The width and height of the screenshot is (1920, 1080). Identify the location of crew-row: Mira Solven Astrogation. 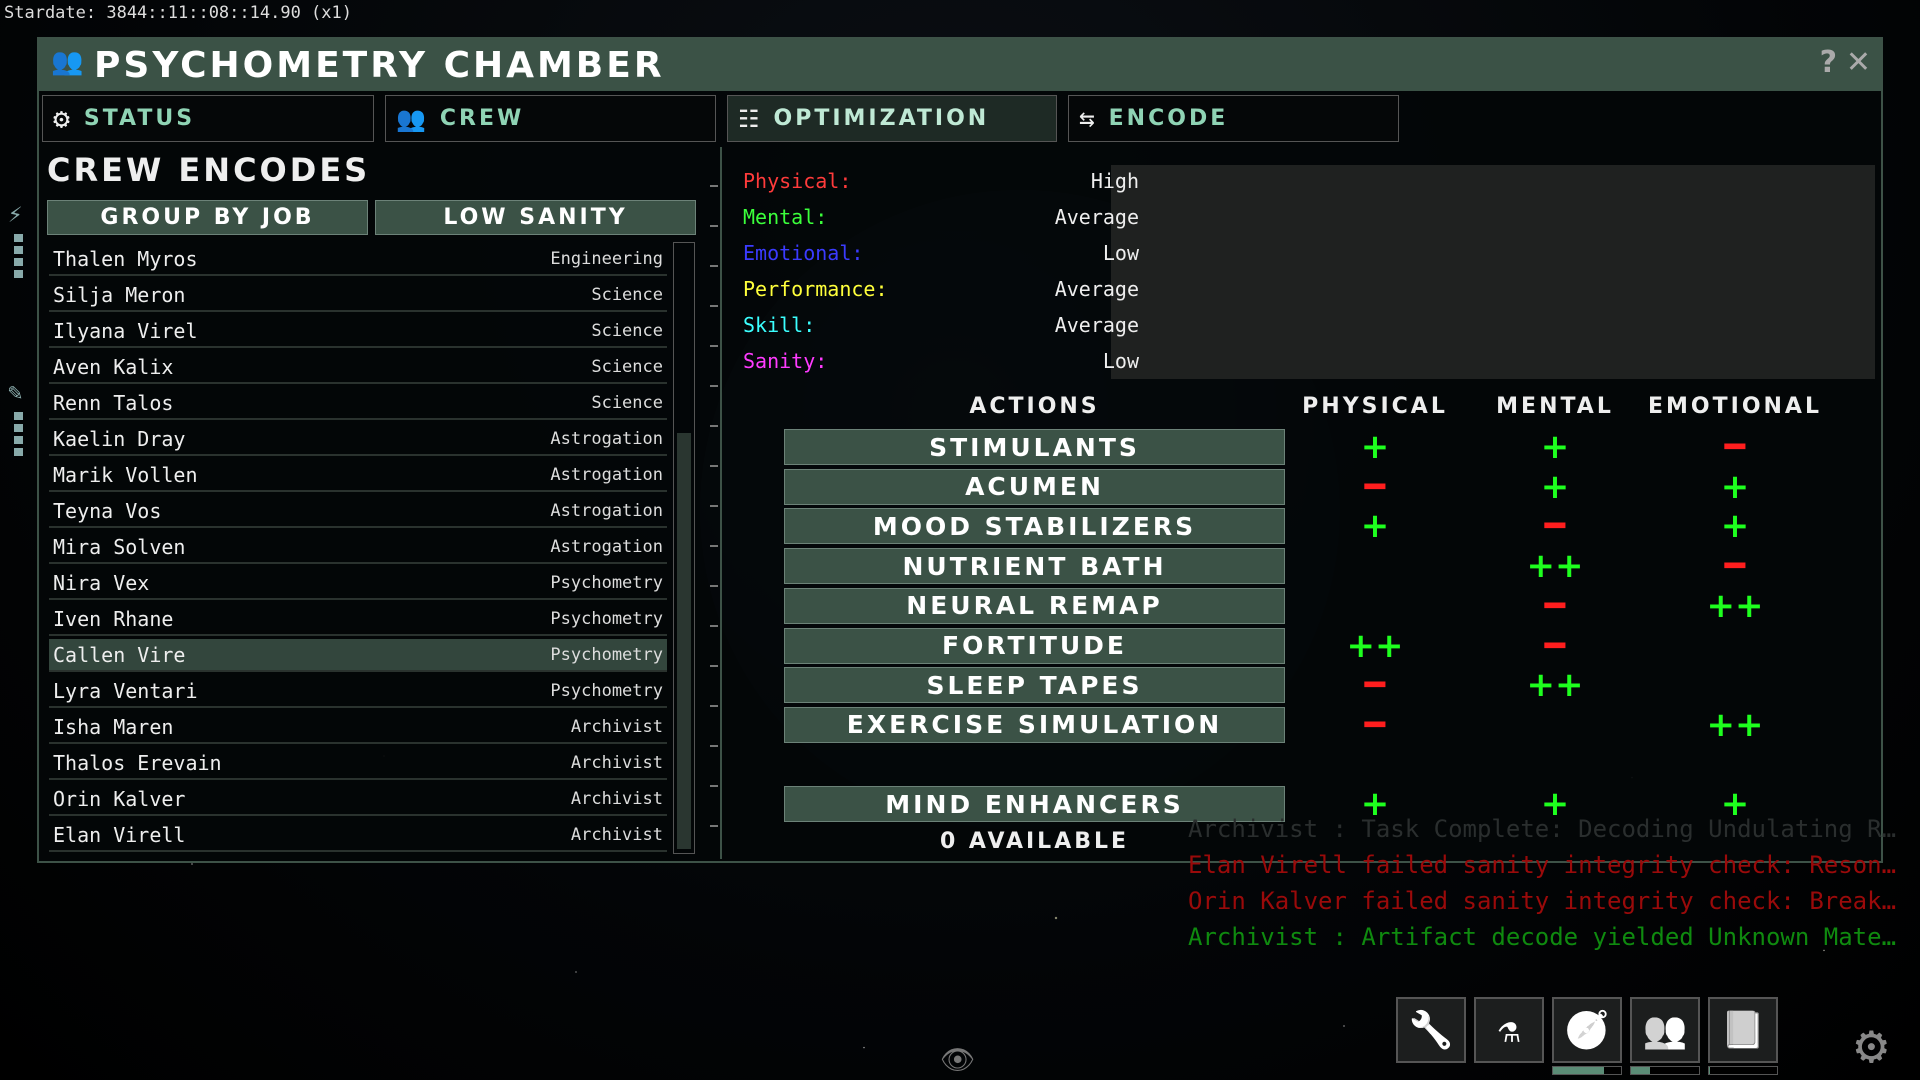
(358, 547).